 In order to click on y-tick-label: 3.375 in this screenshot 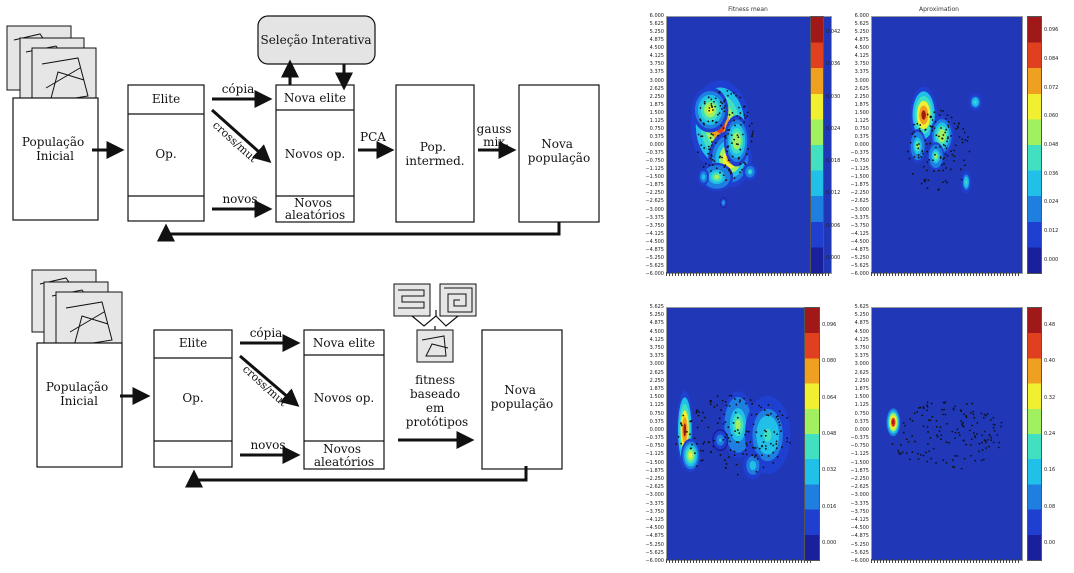, I will do `click(861, 356)`.